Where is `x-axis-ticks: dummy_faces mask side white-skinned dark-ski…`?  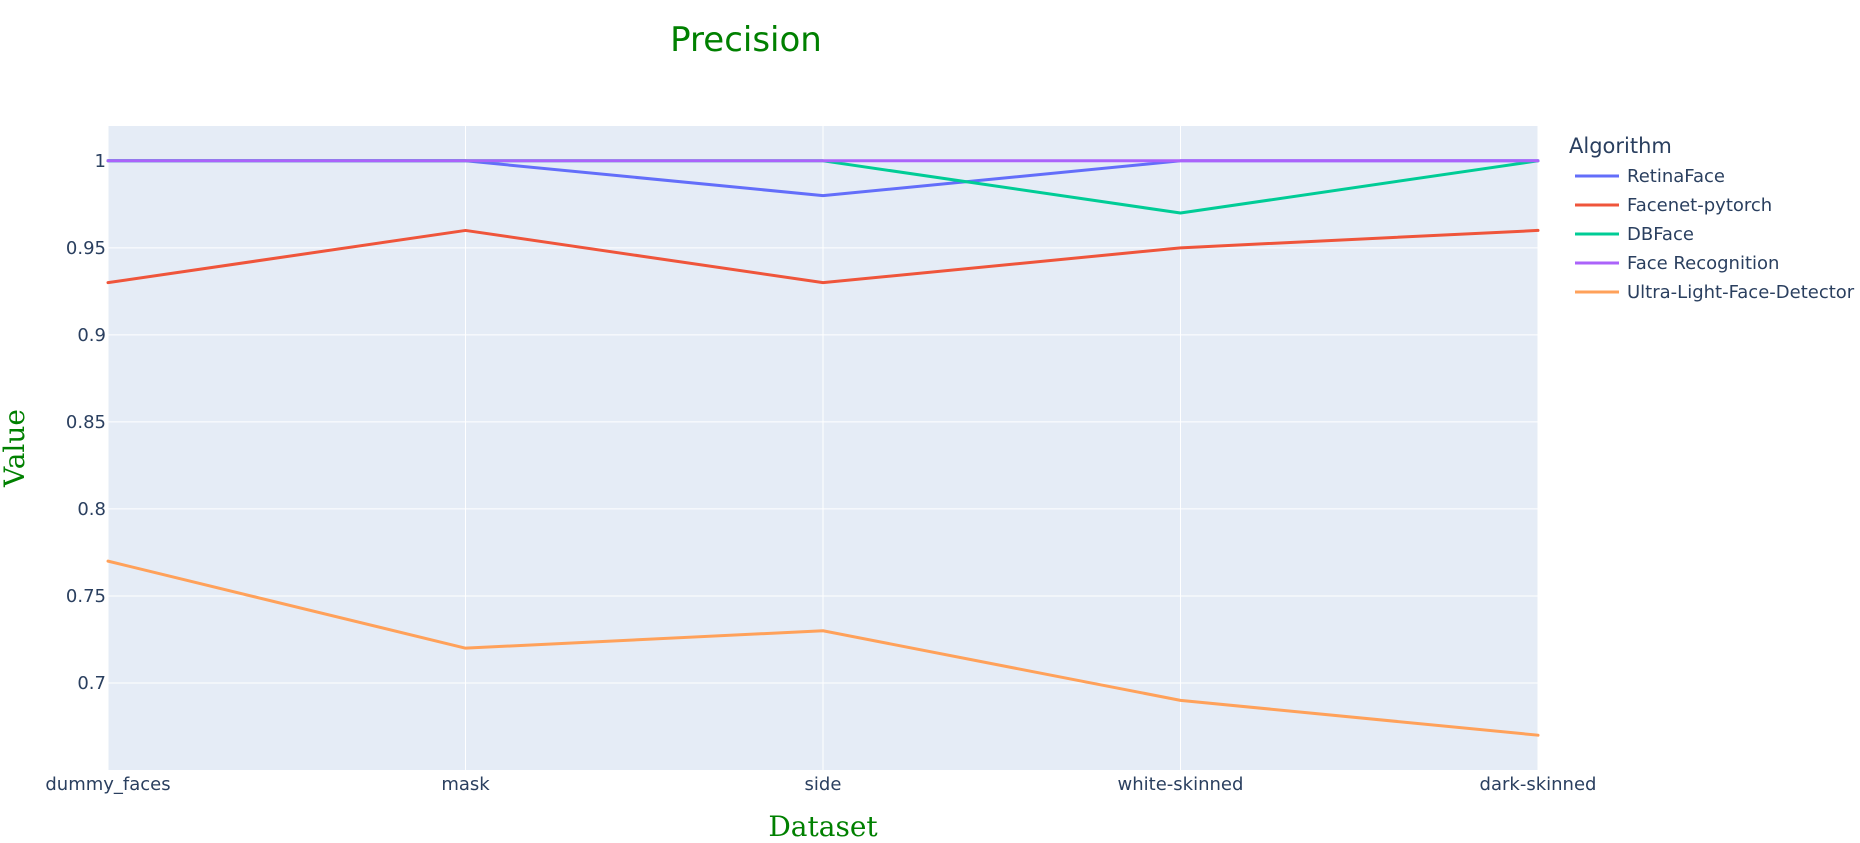 x-axis-ticks: dummy_faces mask side white-skinned dark-ski… is located at coordinates (820, 784).